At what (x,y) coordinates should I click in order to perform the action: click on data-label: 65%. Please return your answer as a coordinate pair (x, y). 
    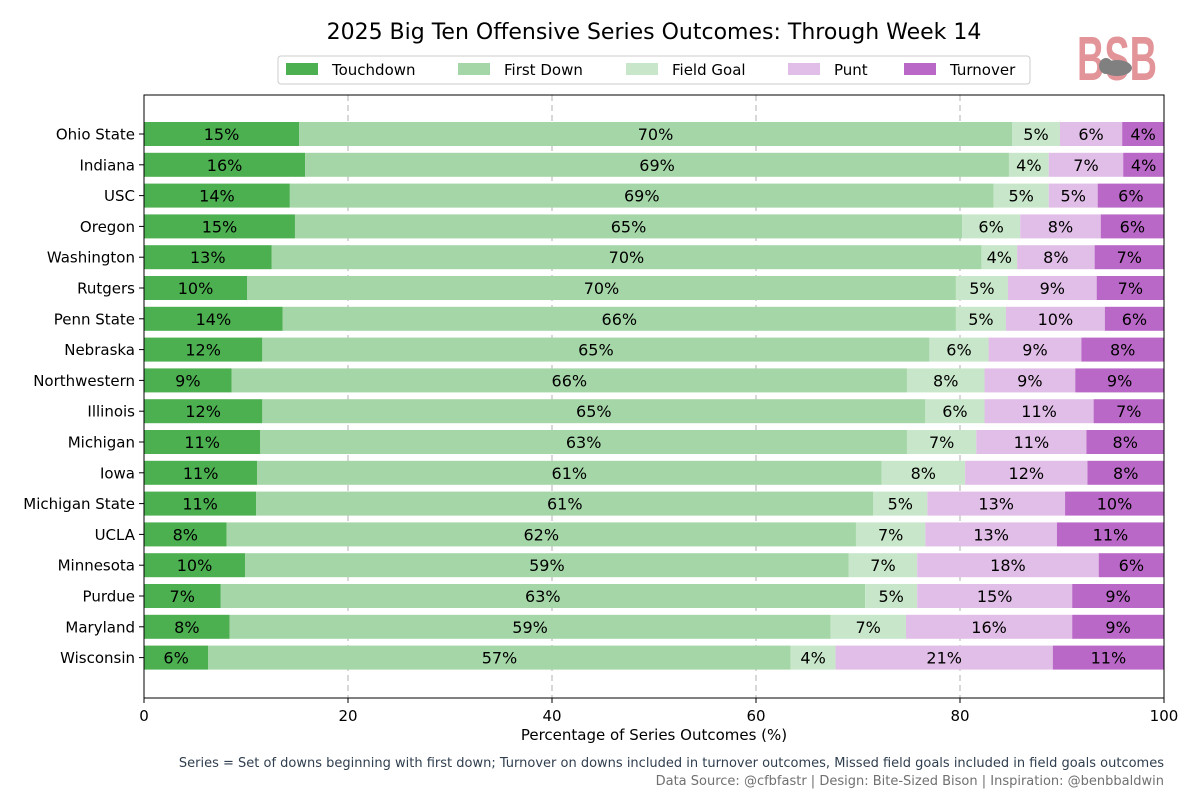
    Looking at the image, I should click on (594, 411).